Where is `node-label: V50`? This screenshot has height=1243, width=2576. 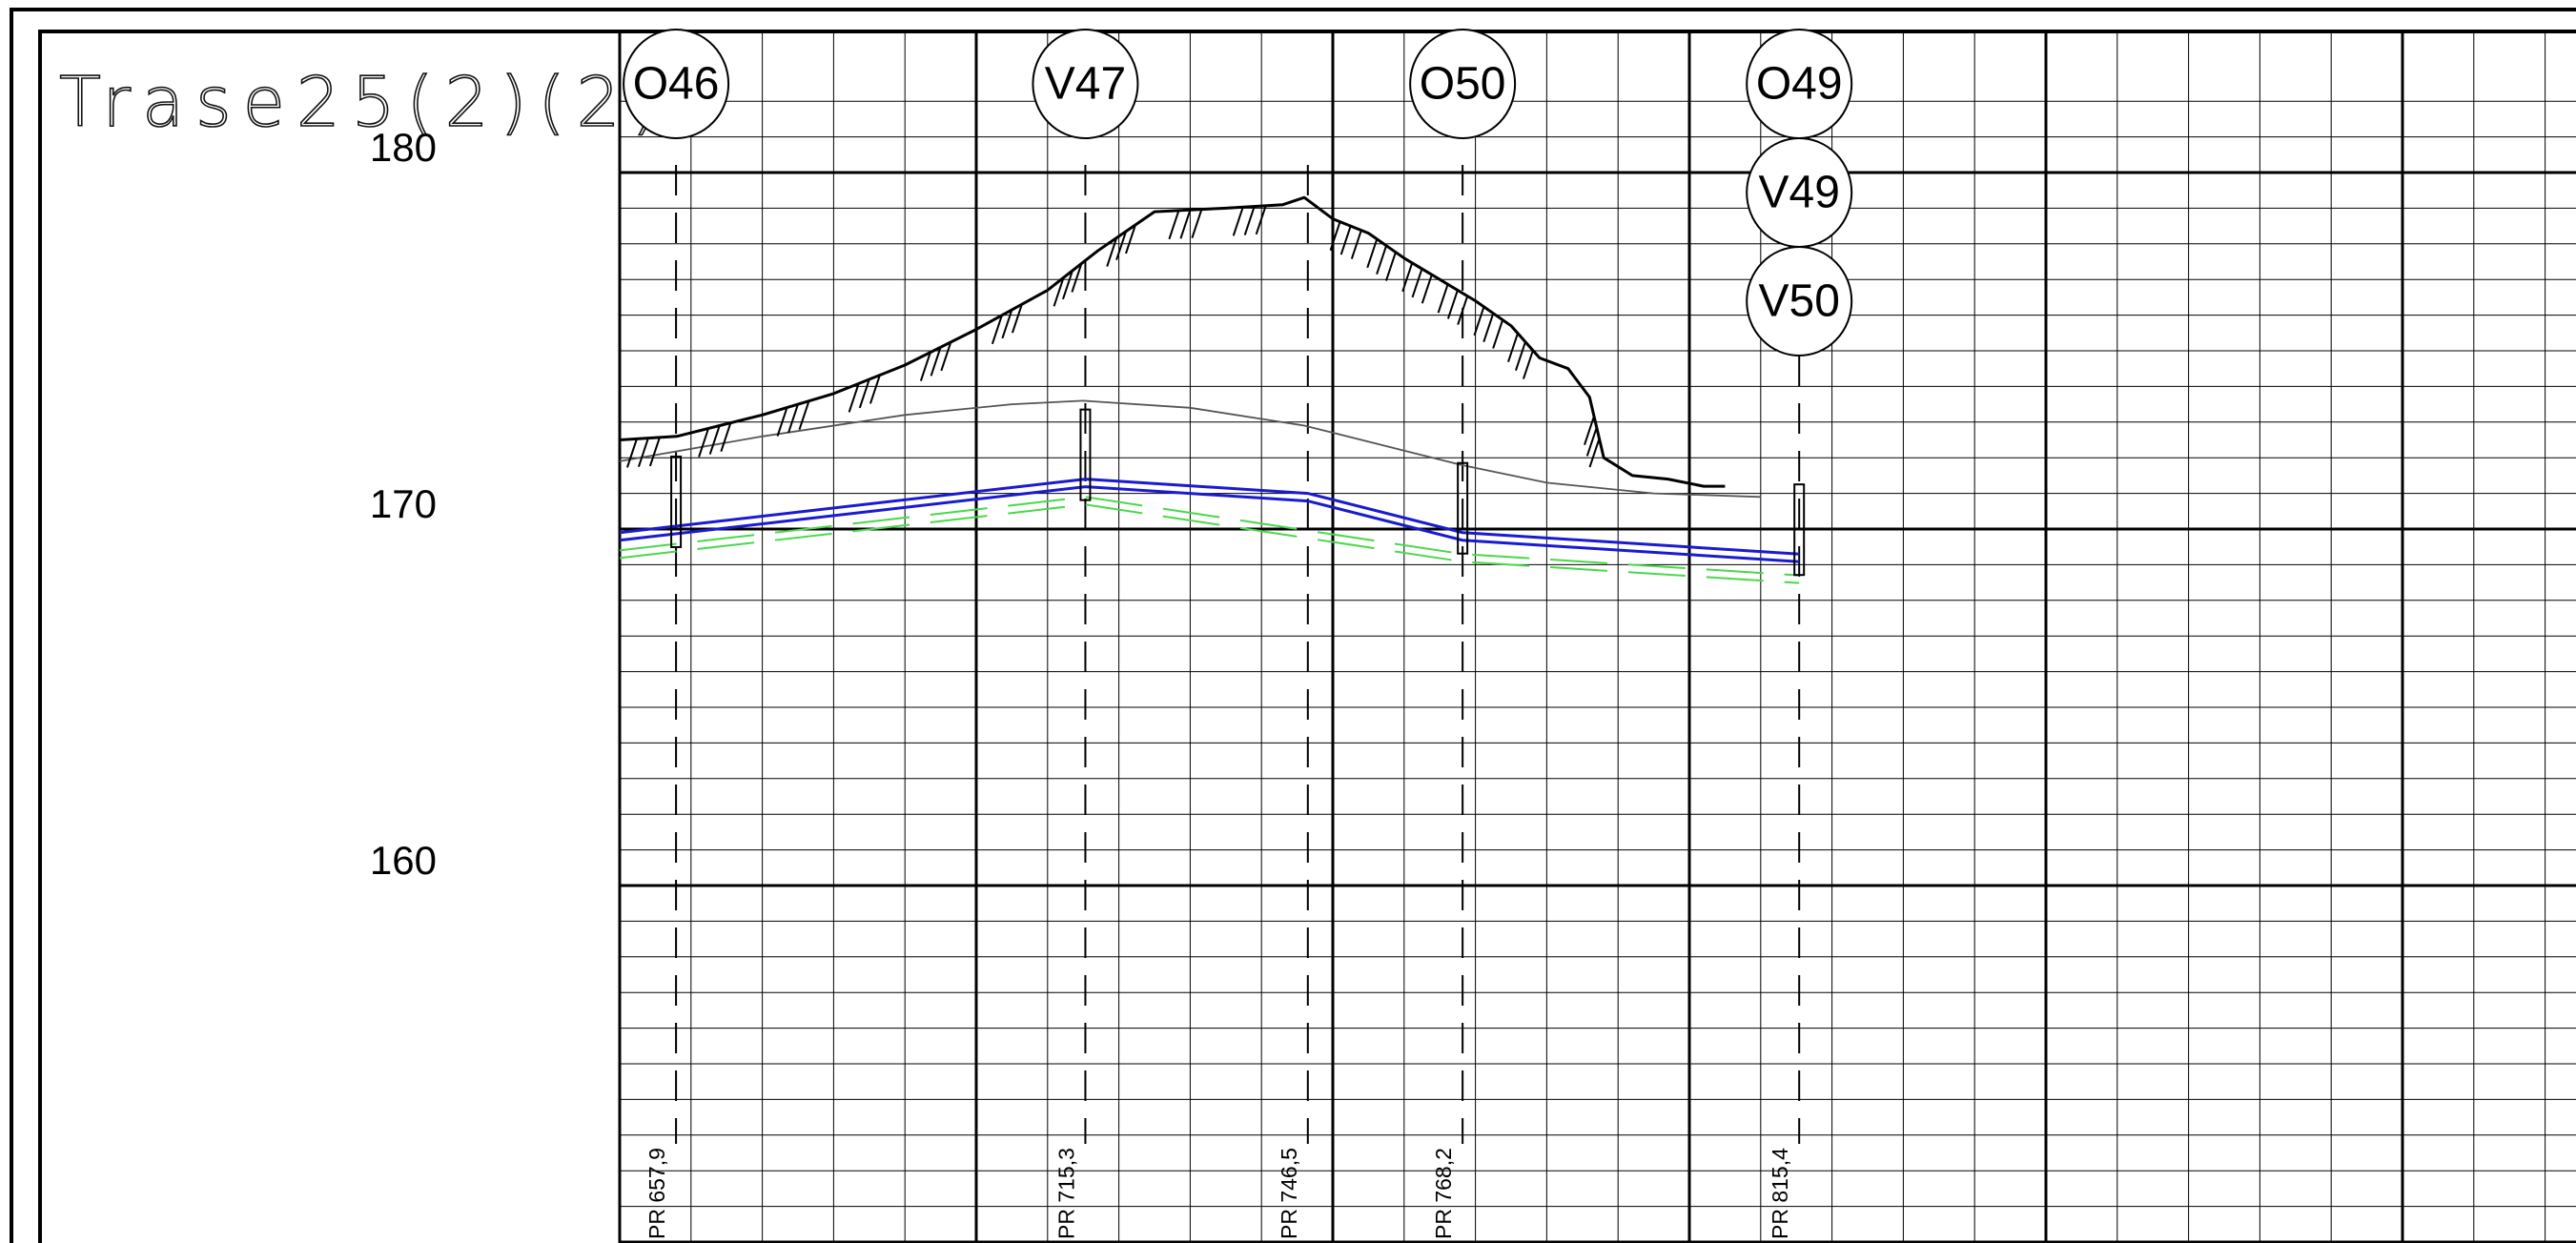 node-label: V50 is located at coordinates (1799, 302).